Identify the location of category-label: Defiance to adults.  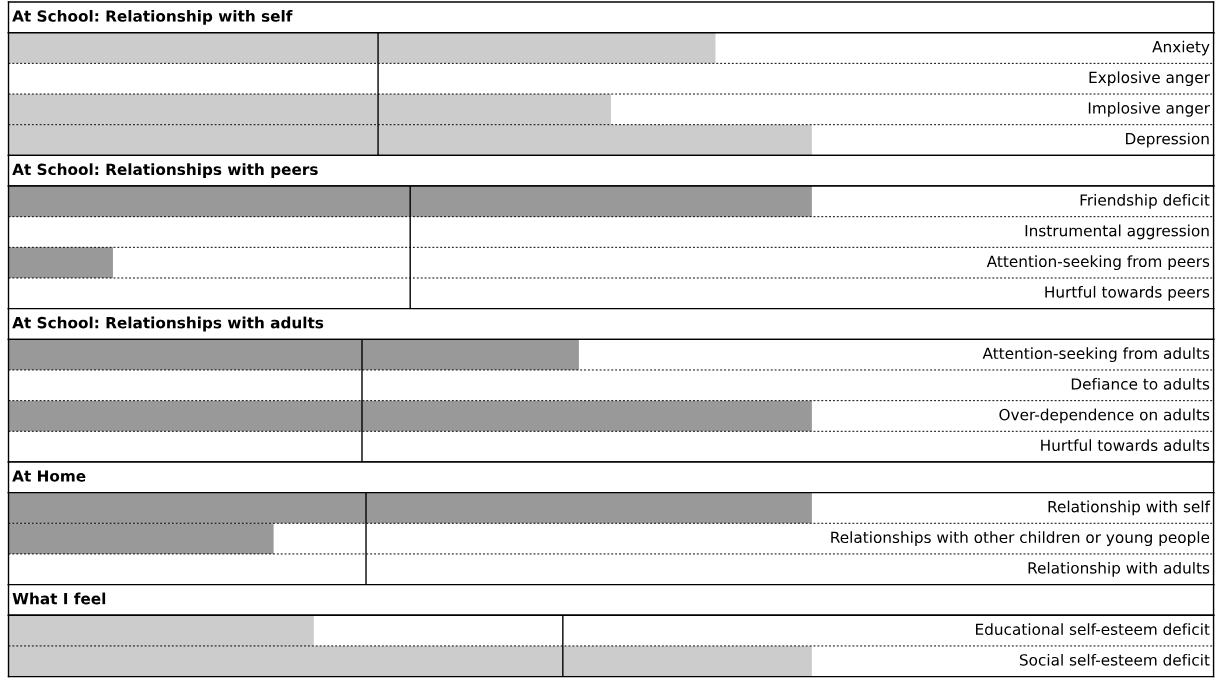
(1140, 383).